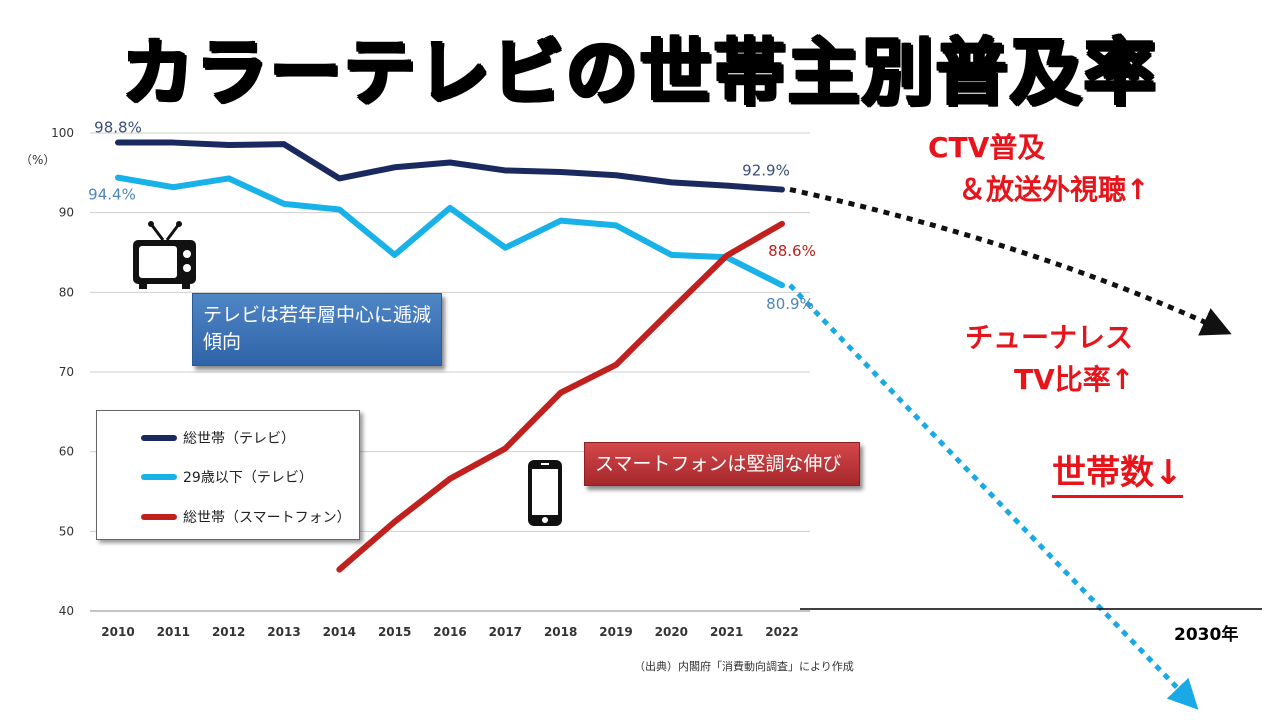  I want to click on y-tick-label: 40, so click(66, 611).